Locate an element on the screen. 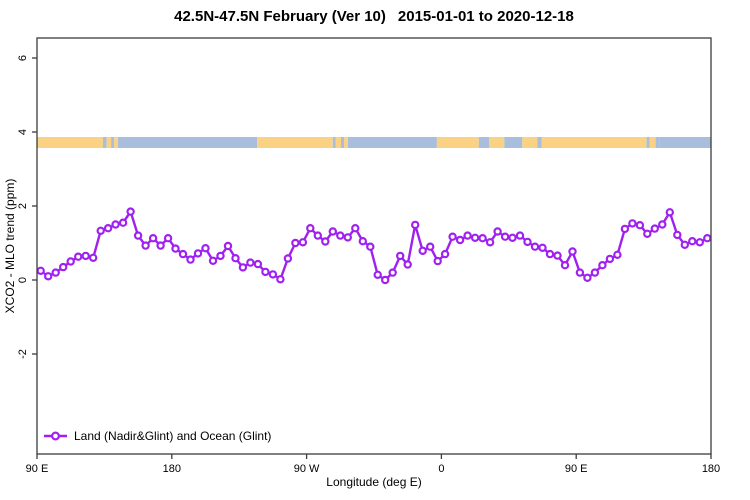  y-tick-label: 0 is located at coordinates (23, 280).